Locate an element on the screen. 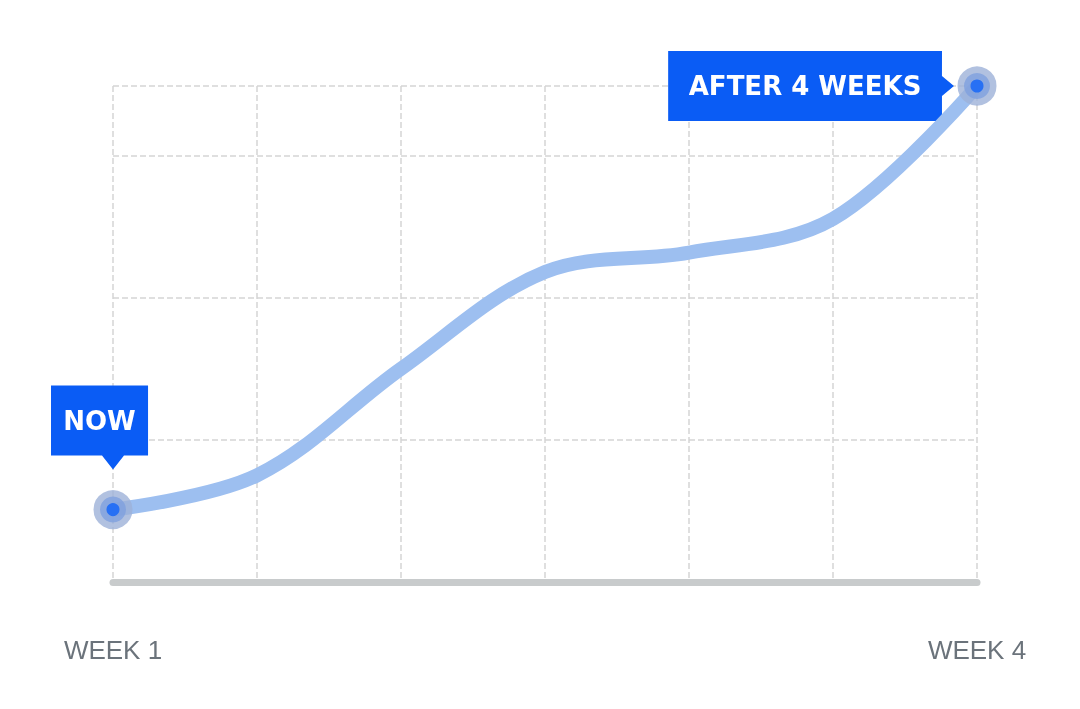  x-tick-label: WEEK 1 is located at coordinates (113, 650).